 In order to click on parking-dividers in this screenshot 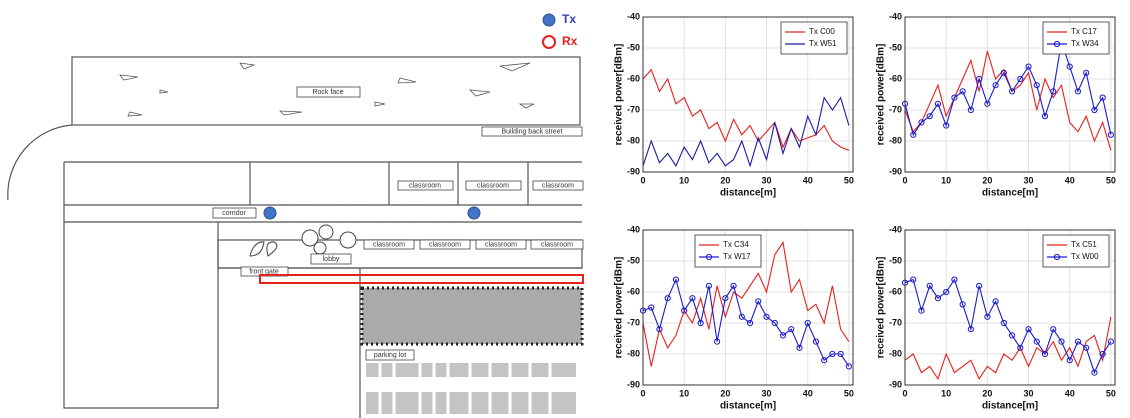, I will do `click(465, 388)`.